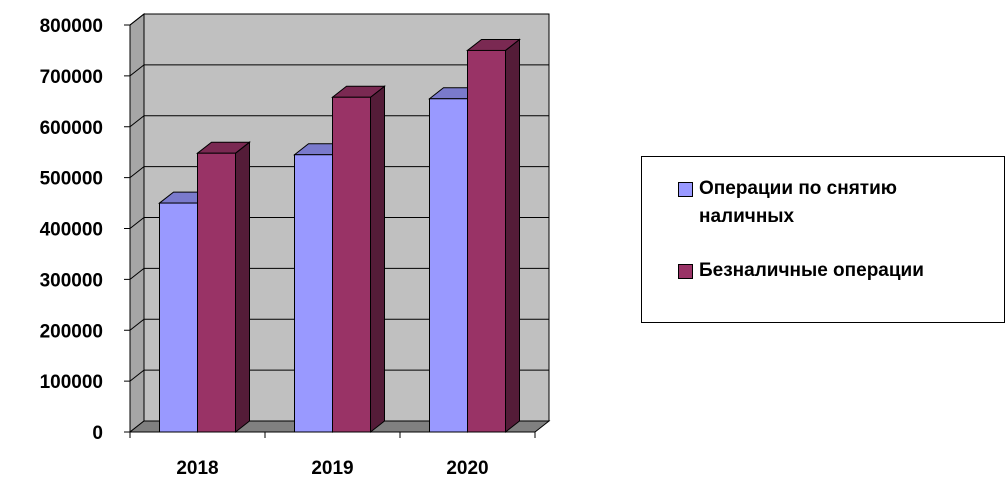 Image resolution: width=1005 pixels, height=477 pixels. Describe the element at coordinates (71, 77) in the screenshot. I see `y-tick-label: 700000` at that location.